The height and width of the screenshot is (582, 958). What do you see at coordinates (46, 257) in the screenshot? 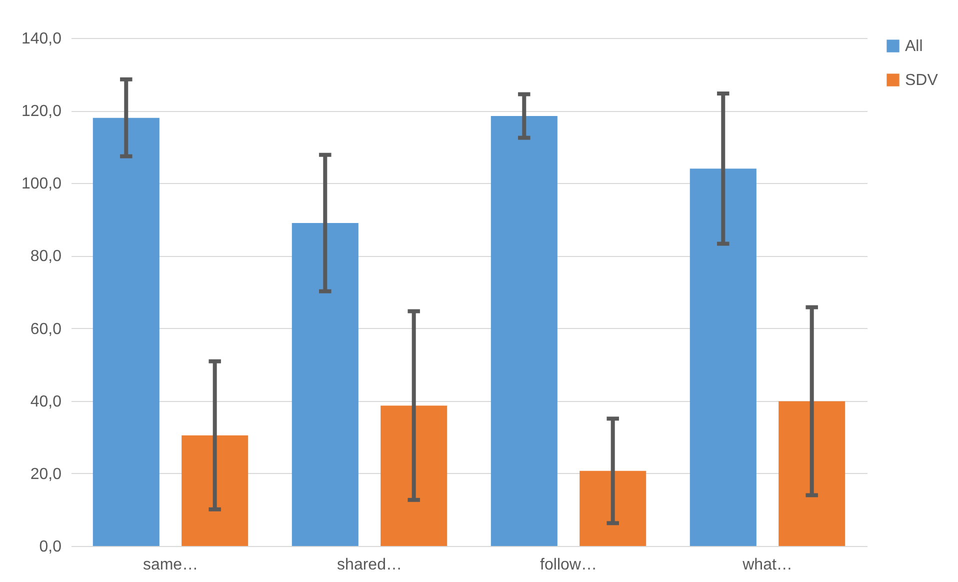
I see `y-tick-label: 80,0` at bounding box center [46, 257].